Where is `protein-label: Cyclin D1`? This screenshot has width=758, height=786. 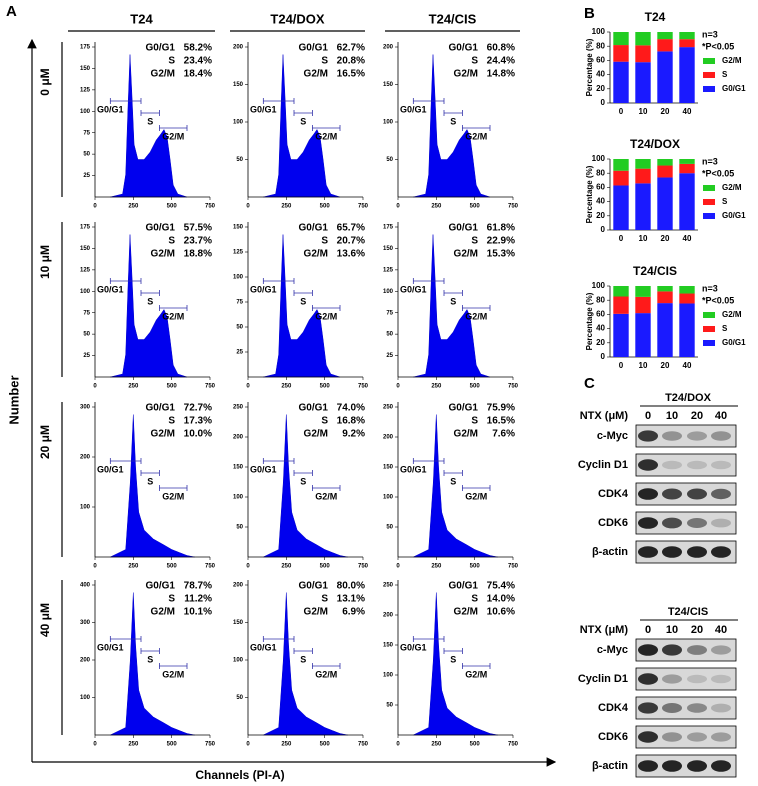
protein-label: Cyclin D1 is located at coordinates (603, 465).